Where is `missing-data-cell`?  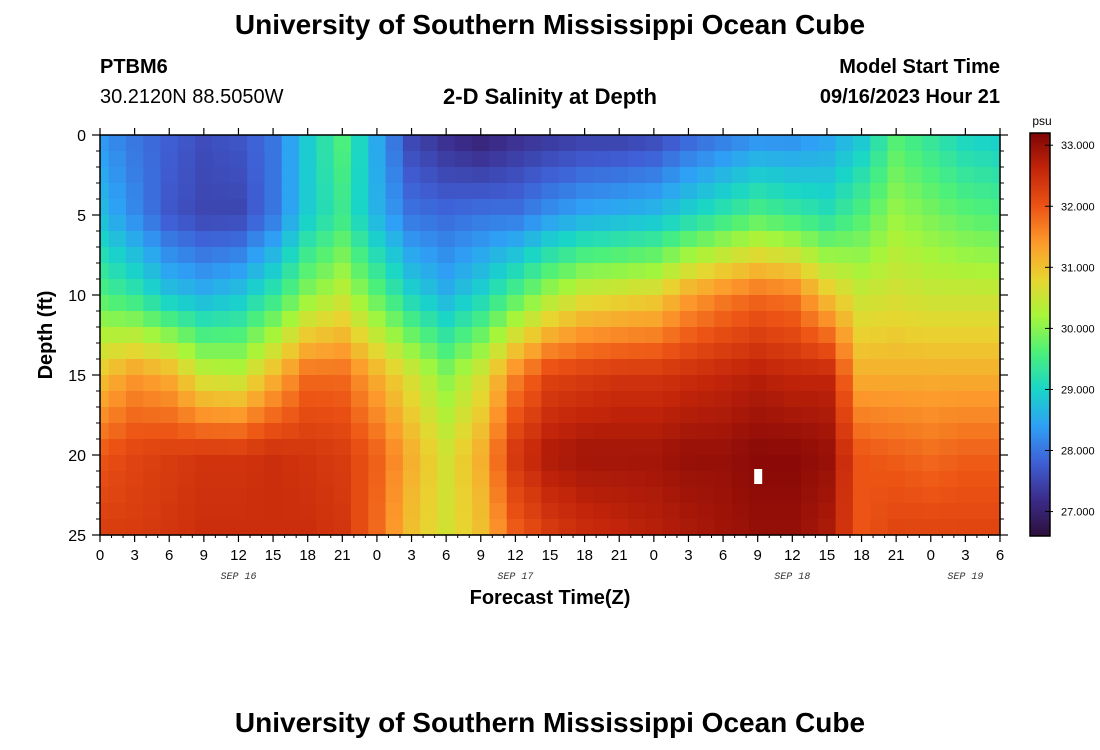
missing-data-cell is located at coordinates (758, 476).